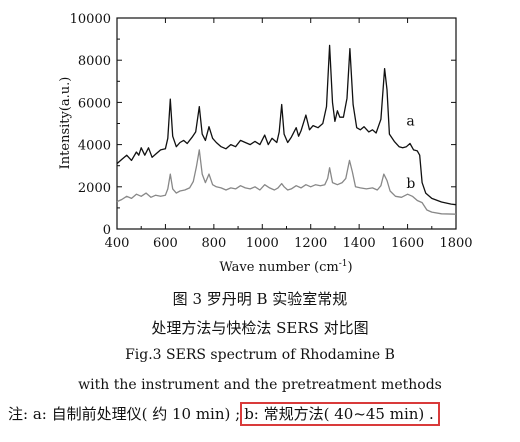  What do you see at coordinates (349, 267) in the screenshot?
I see `x-axis-label-end: )` at bounding box center [349, 267].